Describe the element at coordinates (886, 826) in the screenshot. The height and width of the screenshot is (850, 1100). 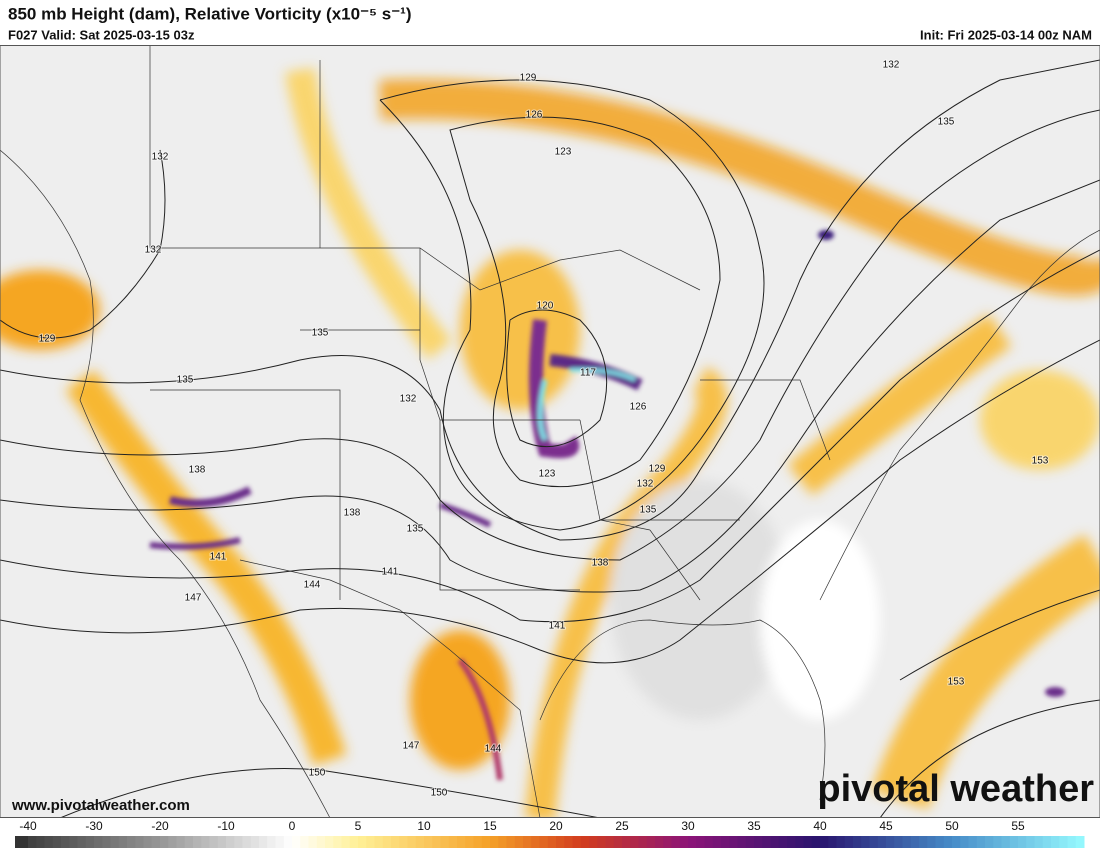
I see `colorbar-tick-label: 45` at that location.